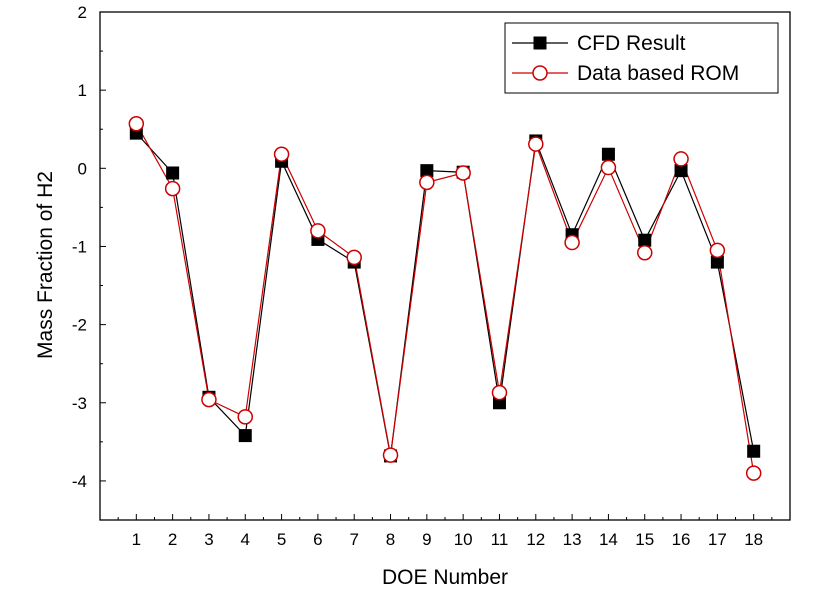 Image resolution: width=827 pixels, height=592 pixels. I want to click on x-tick-label: 14, so click(608, 539).